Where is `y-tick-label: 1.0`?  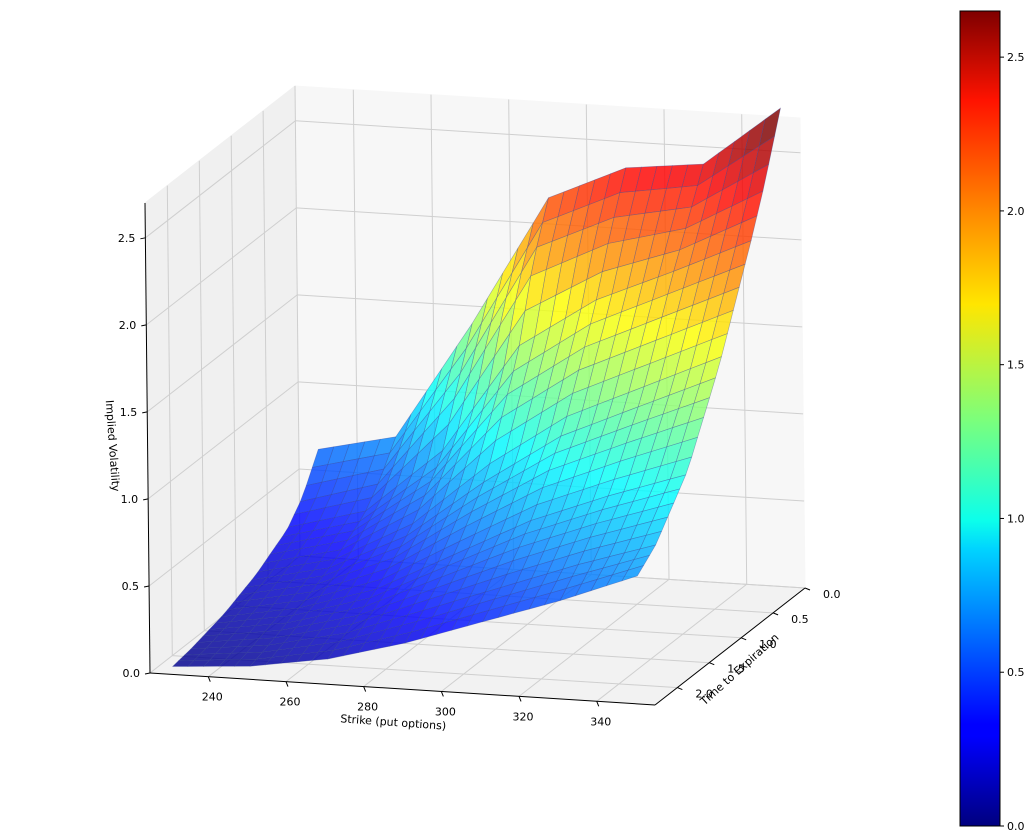
y-tick-label: 1.0 is located at coordinates (768, 644).